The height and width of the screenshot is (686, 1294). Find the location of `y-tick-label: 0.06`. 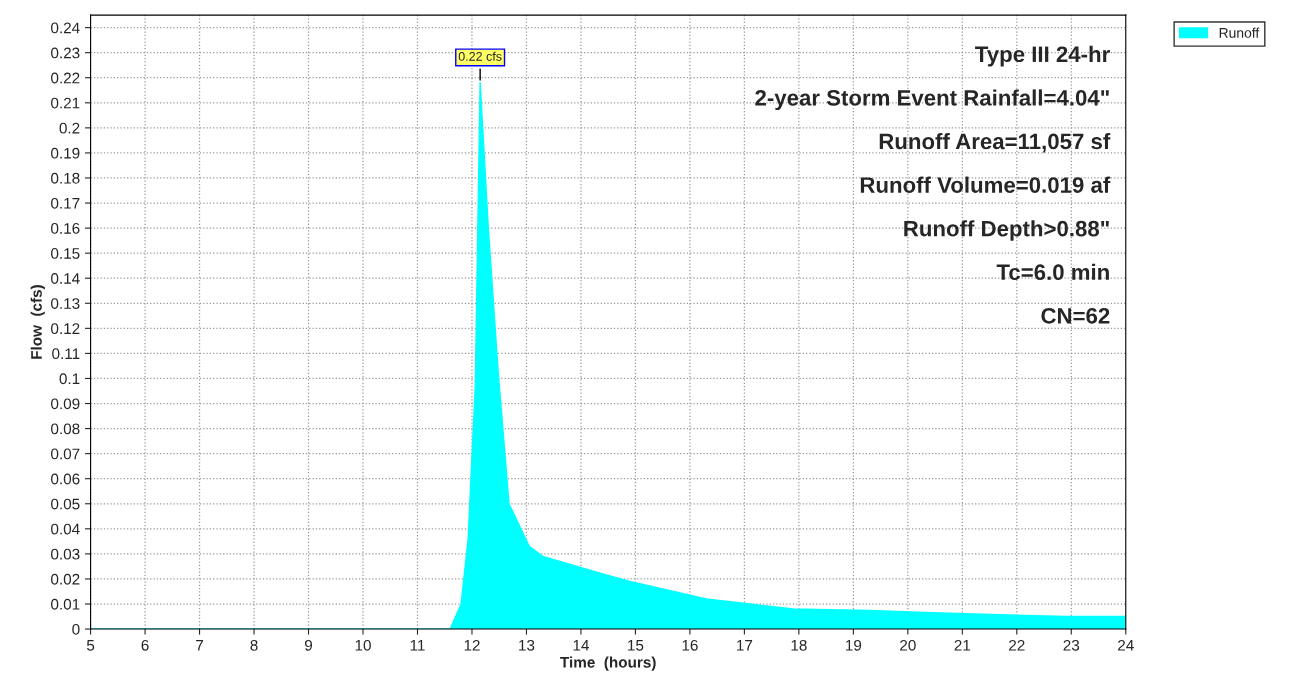

y-tick-label: 0.06 is located at coordinates (65, 479).